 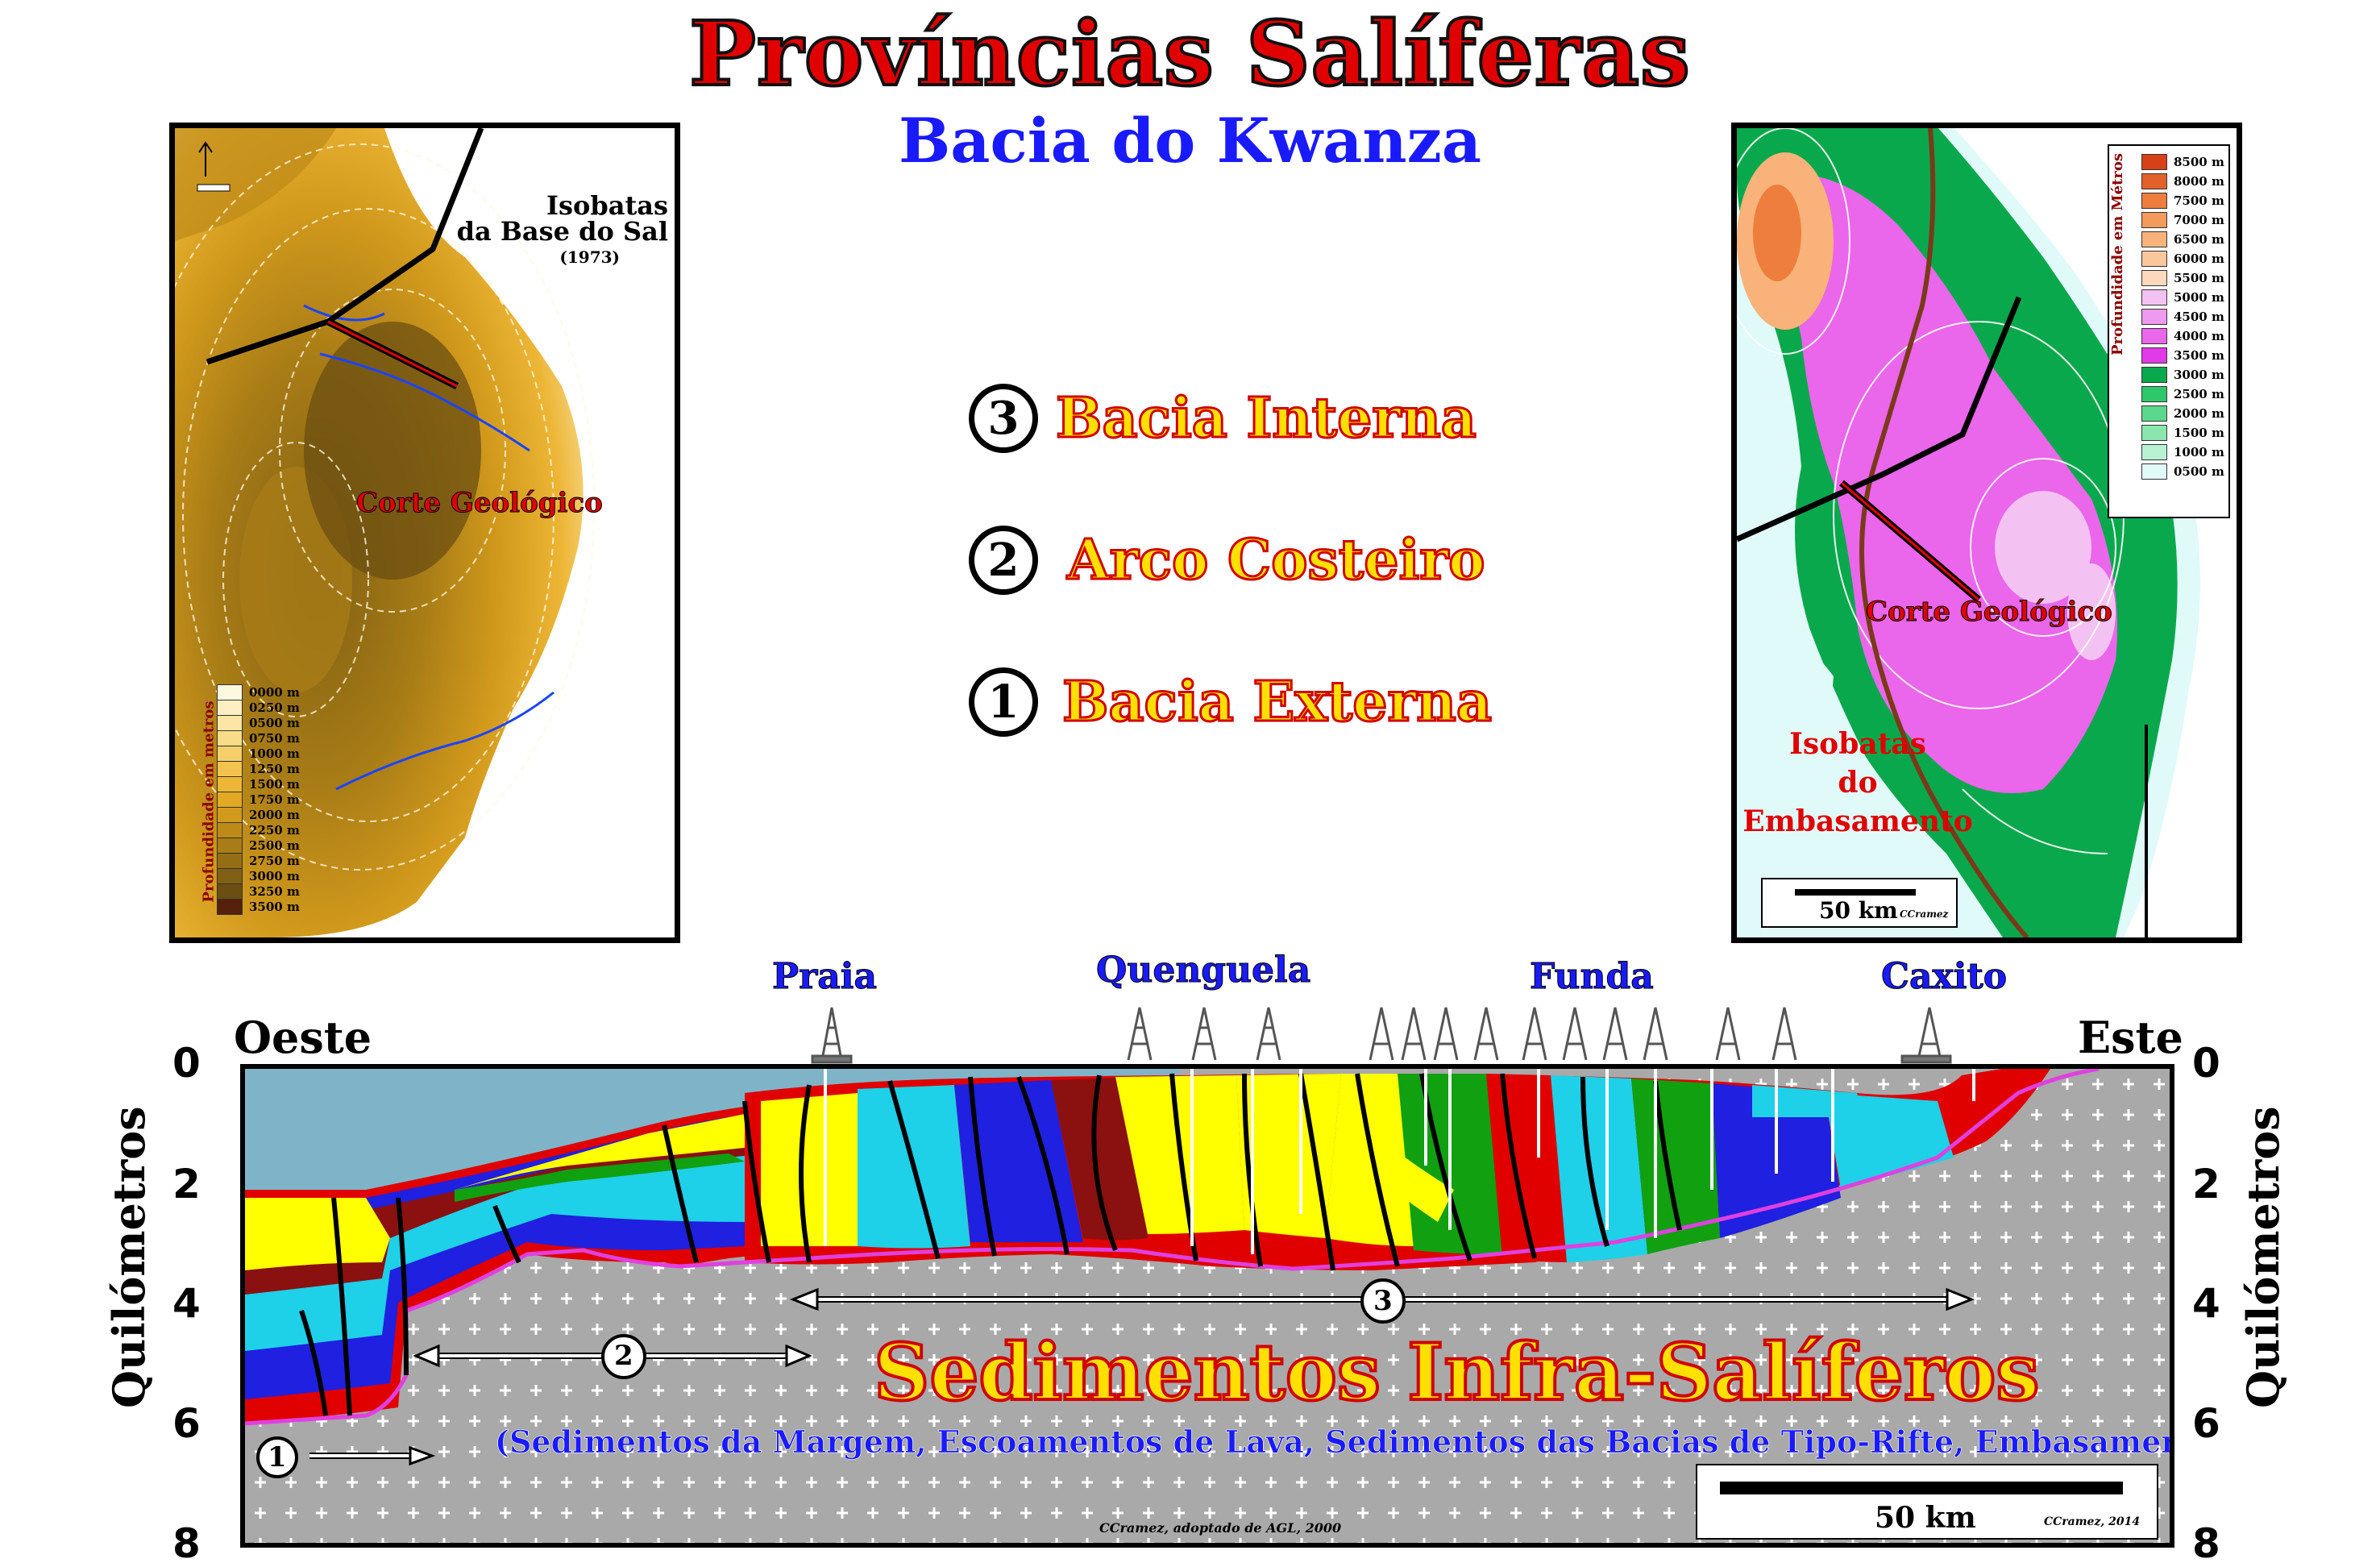 I want to click on left-map-legend-item: 0250 m, so click(x=269, y=707).